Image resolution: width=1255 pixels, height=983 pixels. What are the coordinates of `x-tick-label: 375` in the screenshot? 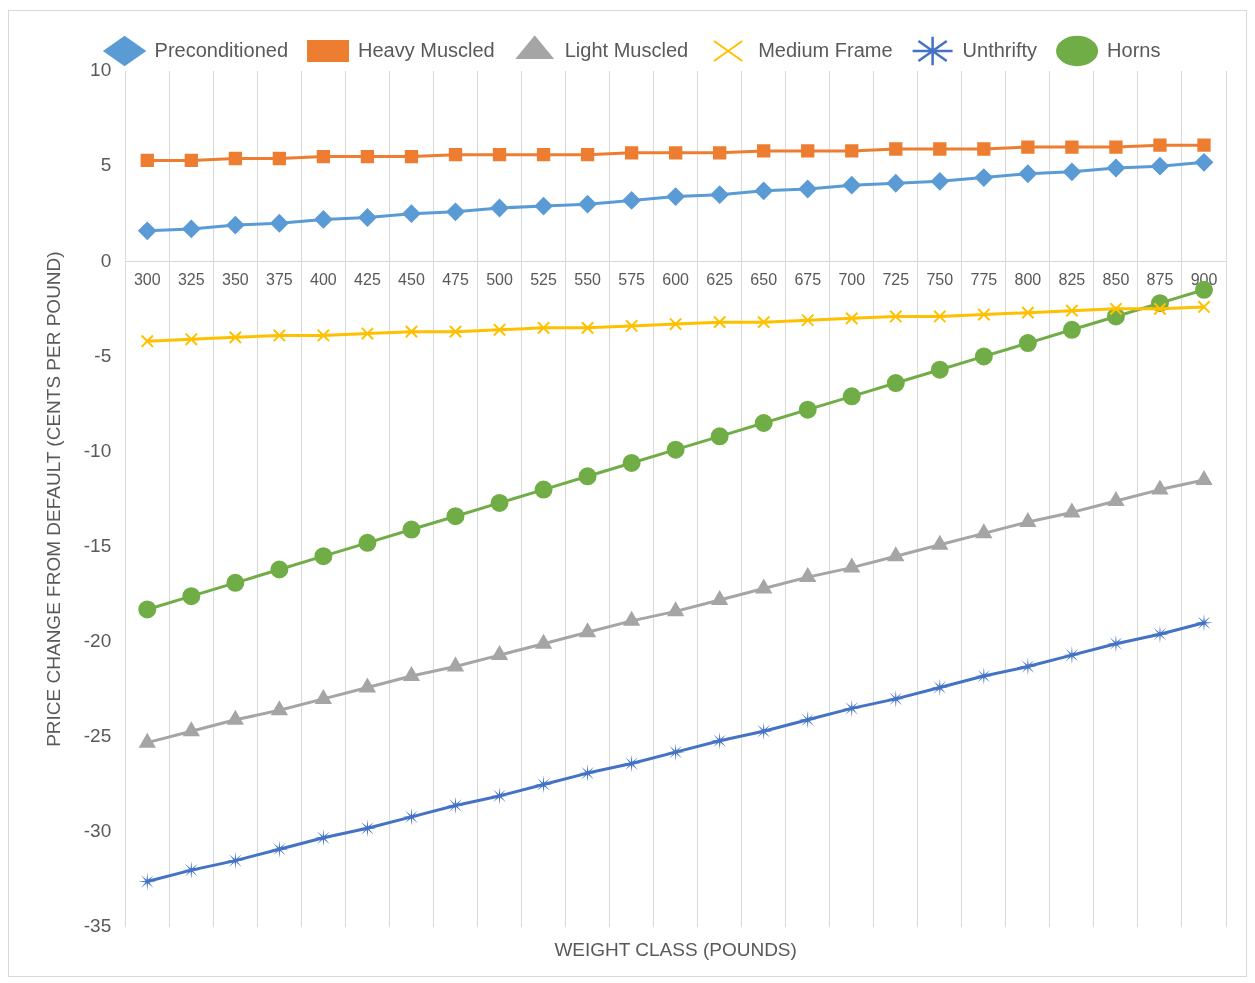 It's located at (279, 280).